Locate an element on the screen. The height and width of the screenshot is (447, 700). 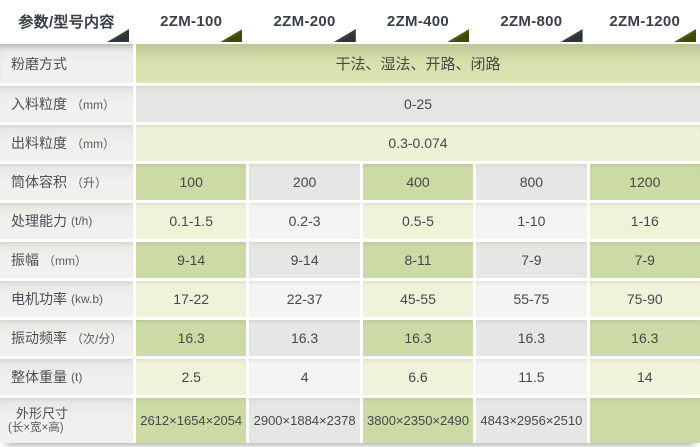
header-params-label: 参数/型号内容 is located at coordinates (66, 22).